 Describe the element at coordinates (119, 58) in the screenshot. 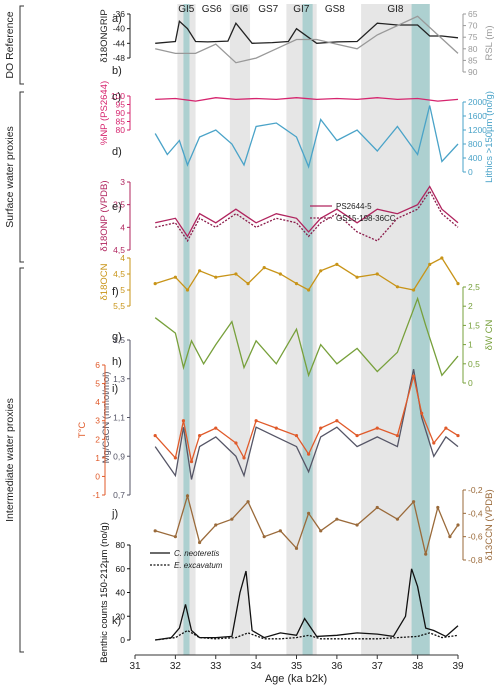

I see `y-tick-label: -48` at that location.